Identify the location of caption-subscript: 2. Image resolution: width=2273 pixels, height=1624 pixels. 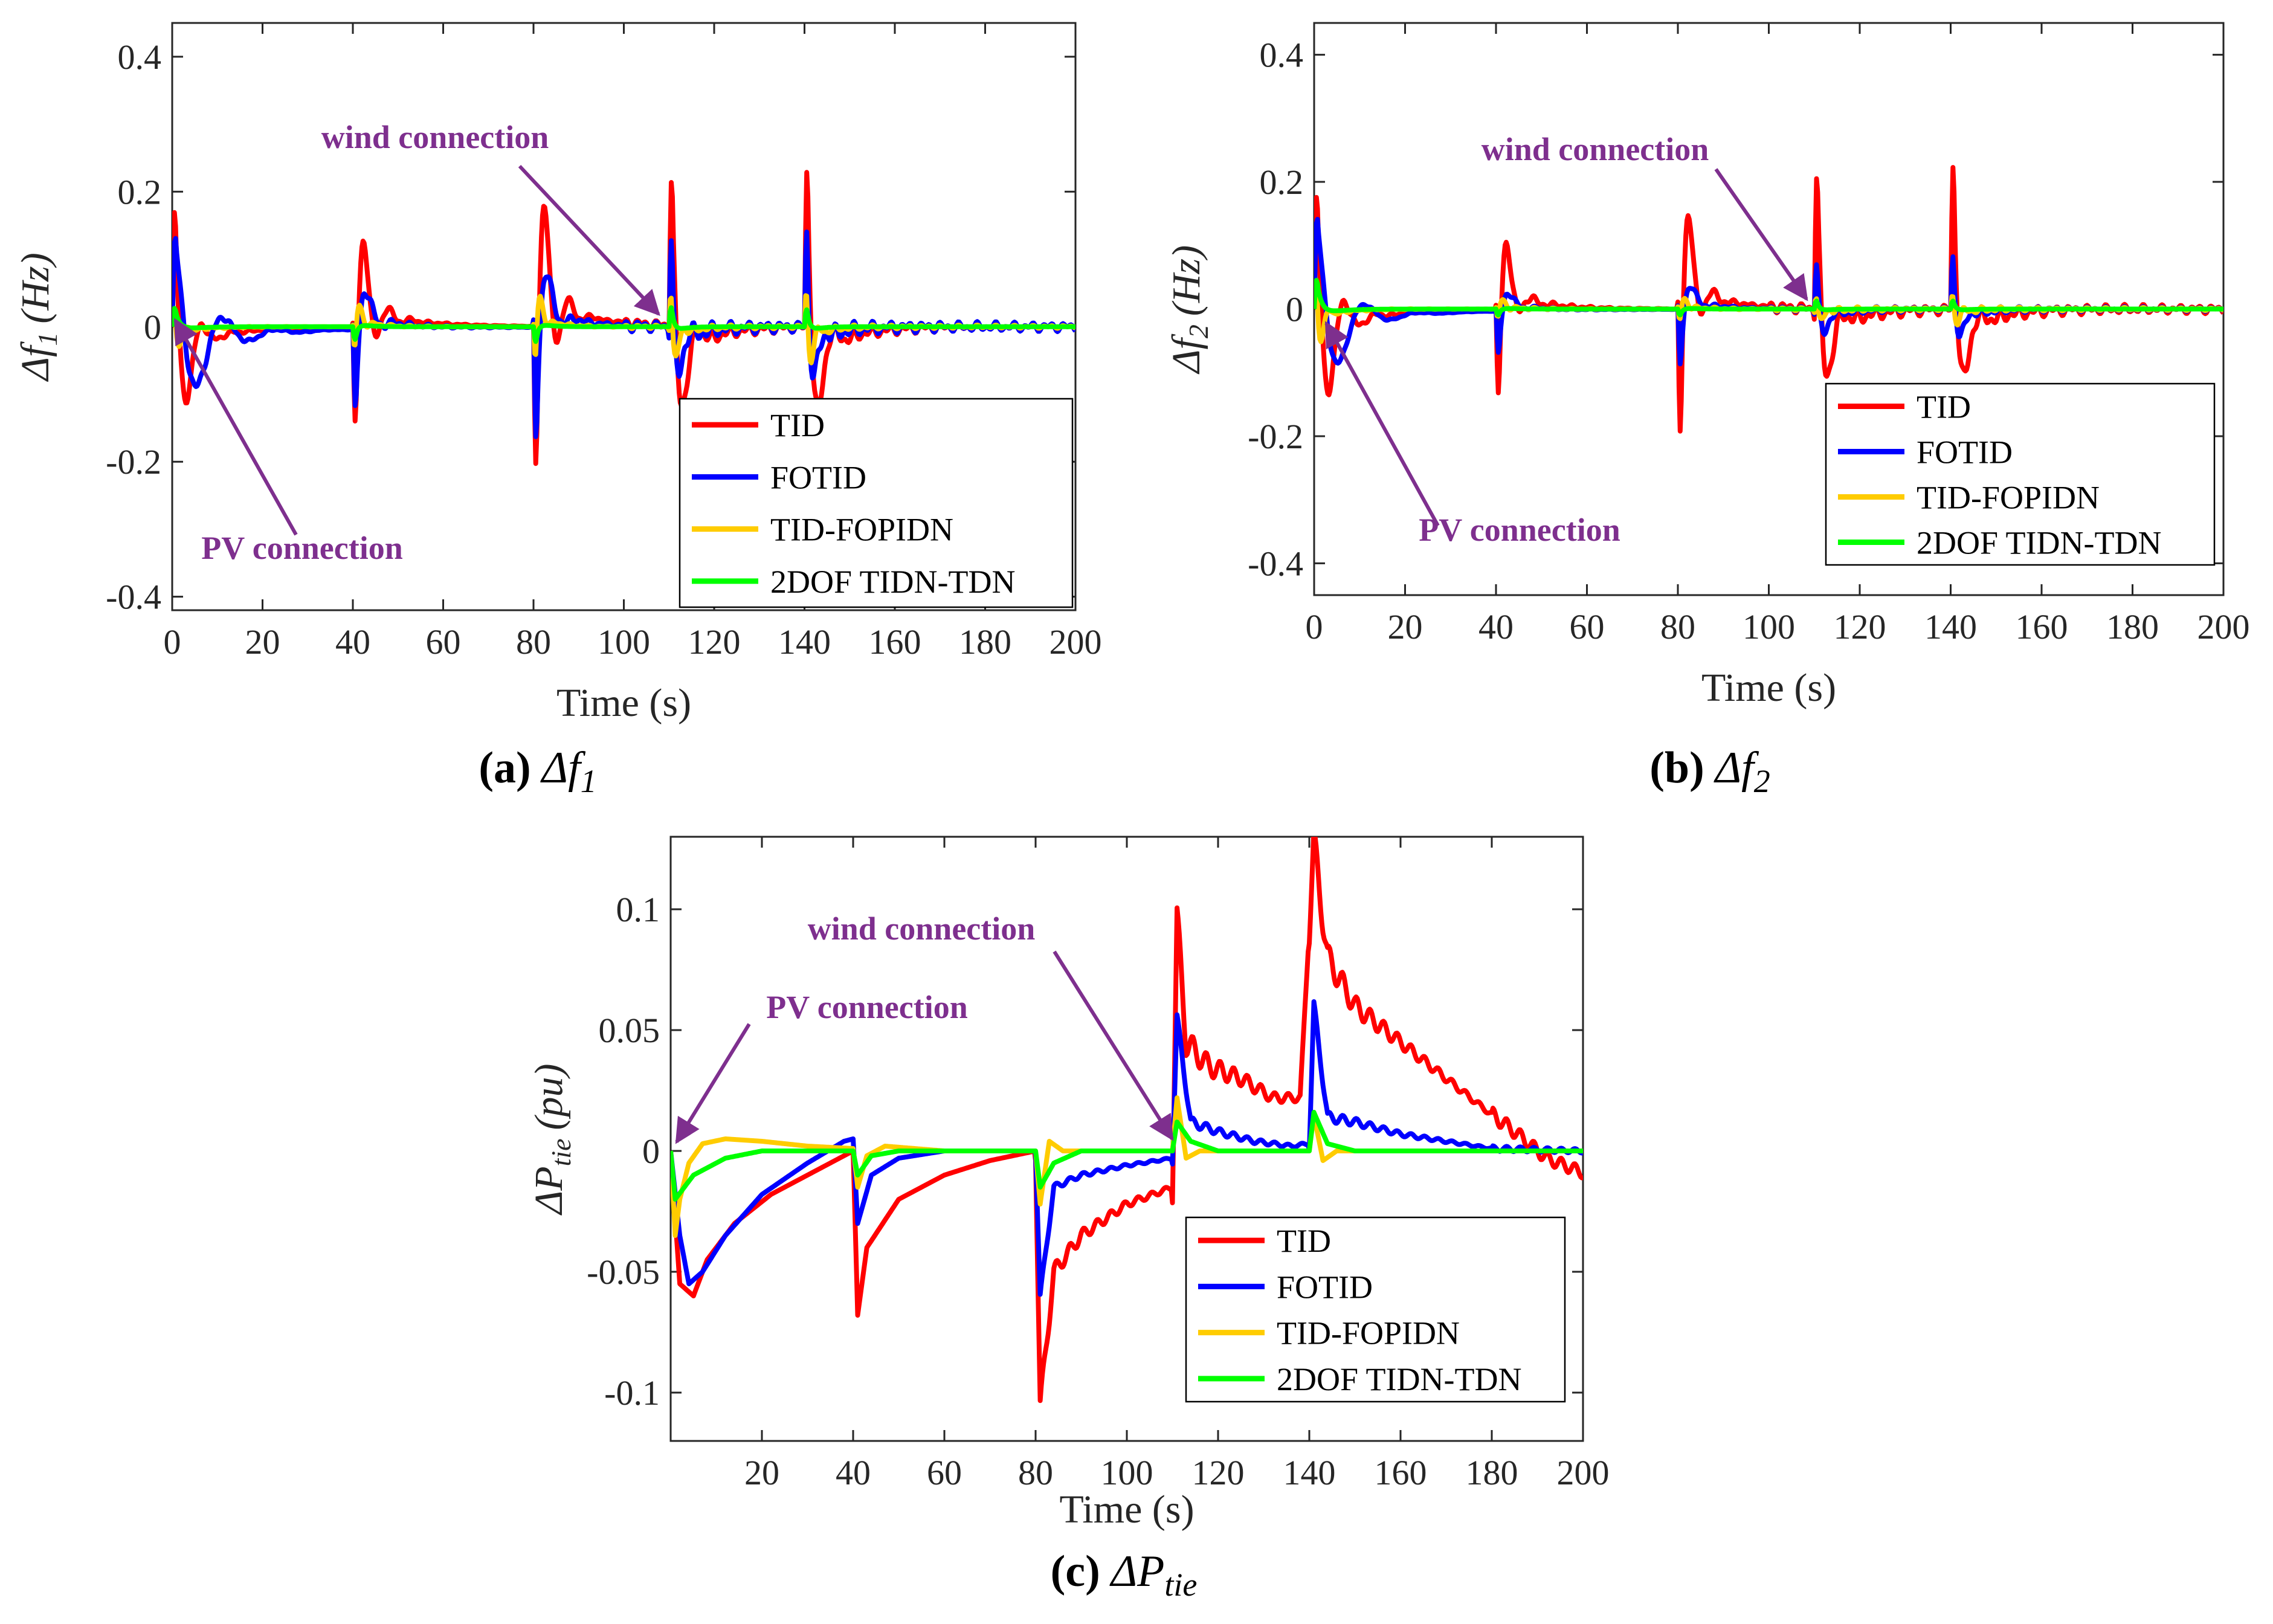
(1762, 781).